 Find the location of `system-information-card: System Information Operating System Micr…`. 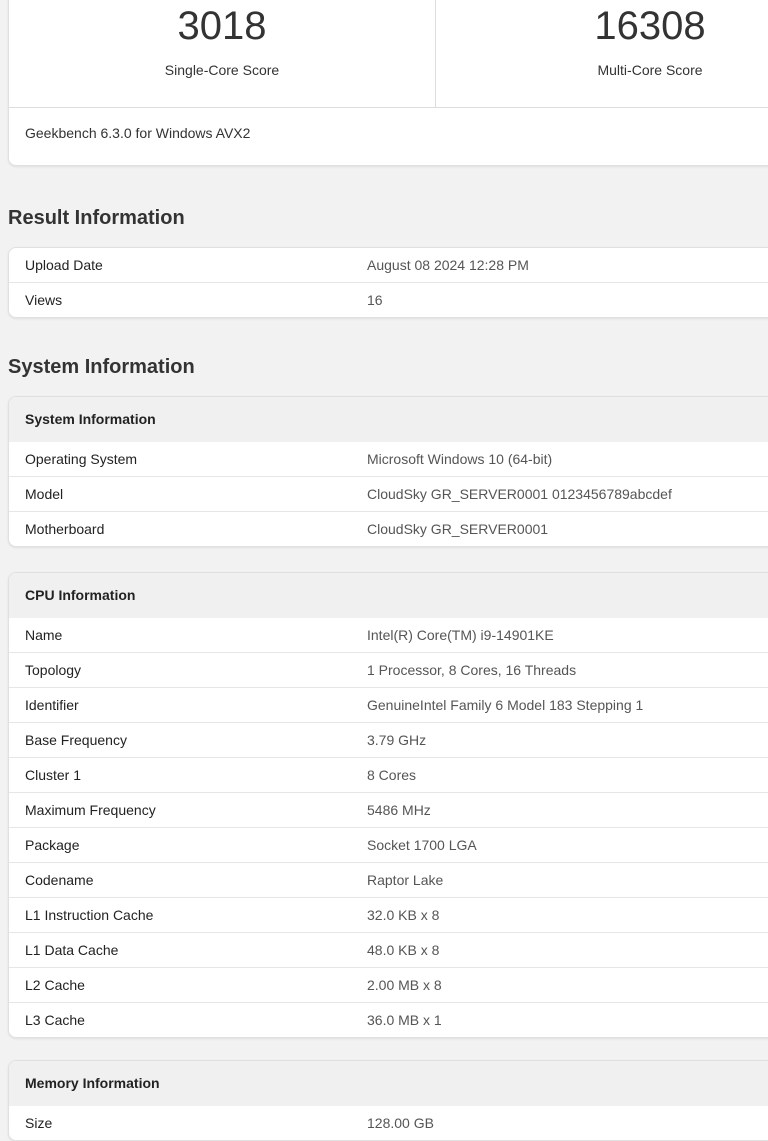

system-information-card: System Information Operating System Micr… is located at coordinates (388, 471).